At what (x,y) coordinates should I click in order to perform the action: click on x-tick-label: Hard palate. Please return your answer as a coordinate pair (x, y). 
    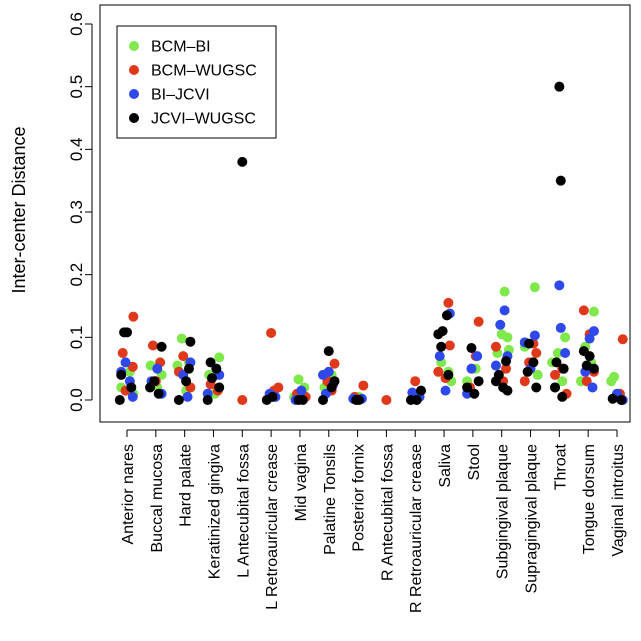
    Looking at the image, I should click on (186, 485).